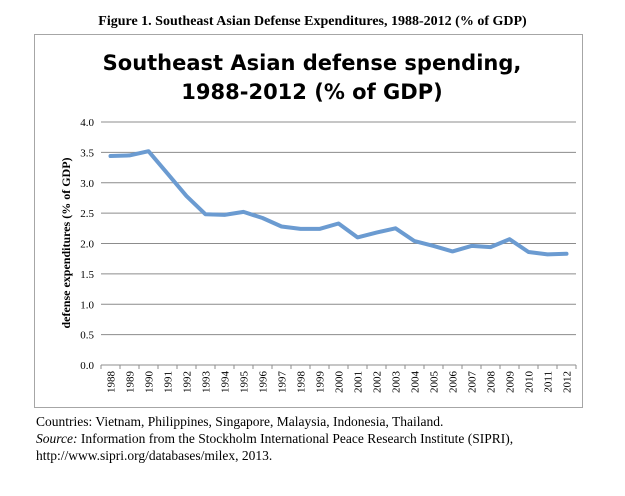 This screenshot has height=496, width=625. Describe the element at coordinates (454, 382) in the screenshot. I see `x-tick-label: 2006` at that location.